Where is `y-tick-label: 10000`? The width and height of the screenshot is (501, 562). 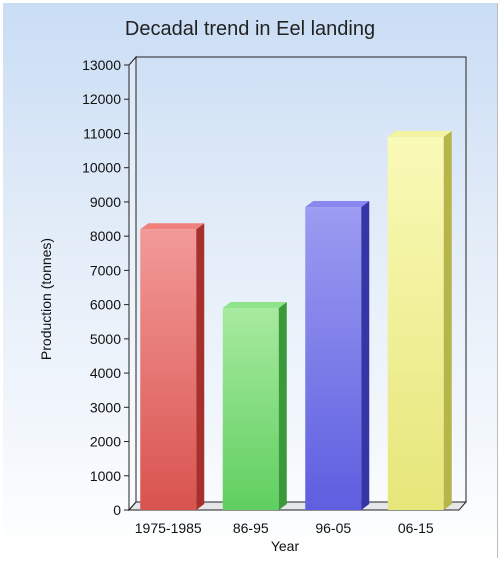
y-tick-label: 10000 is located at coordinates (101, 168).